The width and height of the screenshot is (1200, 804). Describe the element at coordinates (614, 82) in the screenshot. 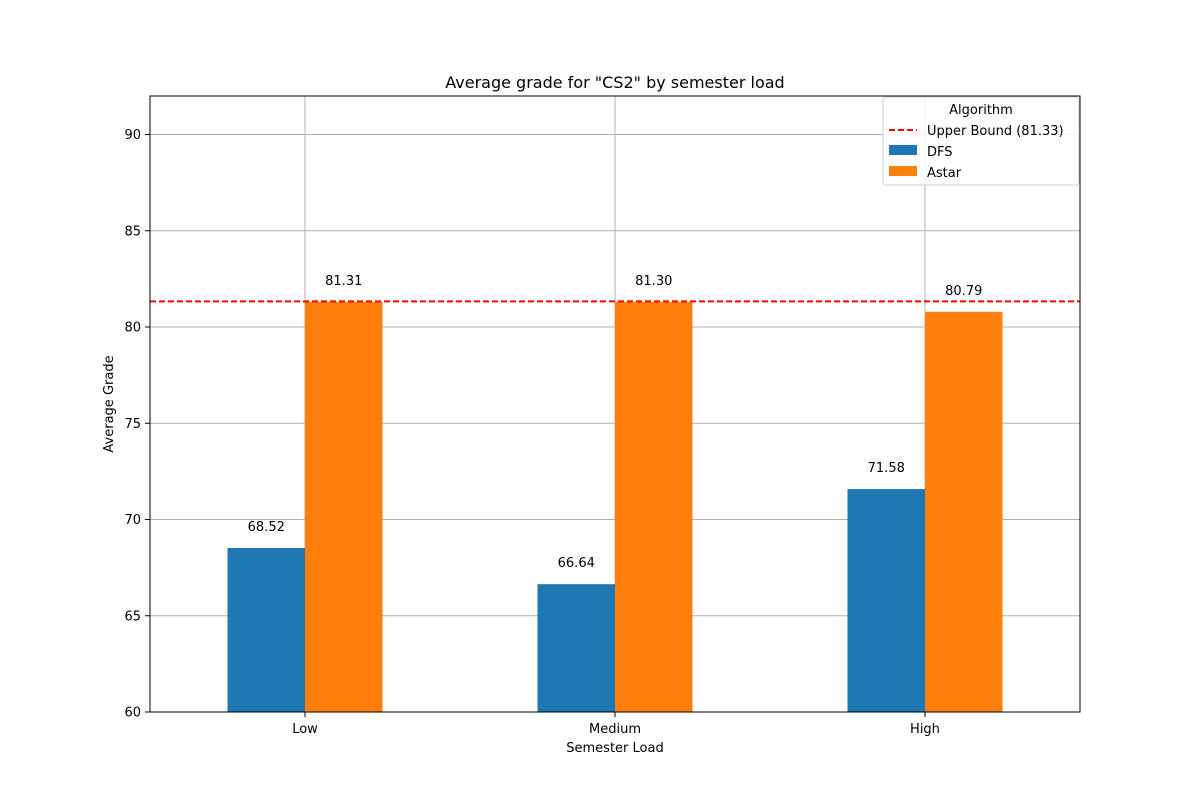

I see `chart-title: Average grade for "CS2" by semester load` at that location.